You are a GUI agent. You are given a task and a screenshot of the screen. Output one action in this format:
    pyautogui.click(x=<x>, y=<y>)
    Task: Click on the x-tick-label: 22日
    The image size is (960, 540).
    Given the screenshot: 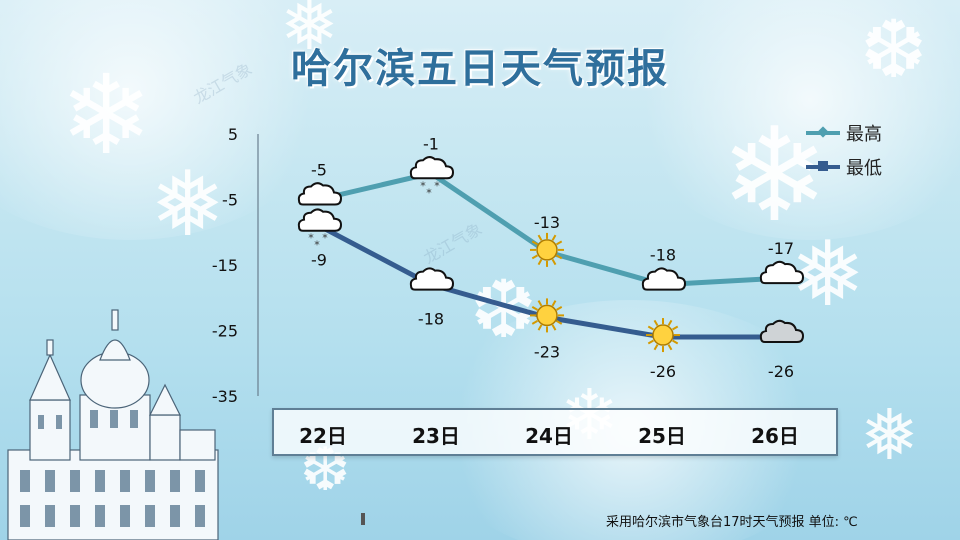 What is the action you would take?
    pyautogui.click(x=323, y=436)
    